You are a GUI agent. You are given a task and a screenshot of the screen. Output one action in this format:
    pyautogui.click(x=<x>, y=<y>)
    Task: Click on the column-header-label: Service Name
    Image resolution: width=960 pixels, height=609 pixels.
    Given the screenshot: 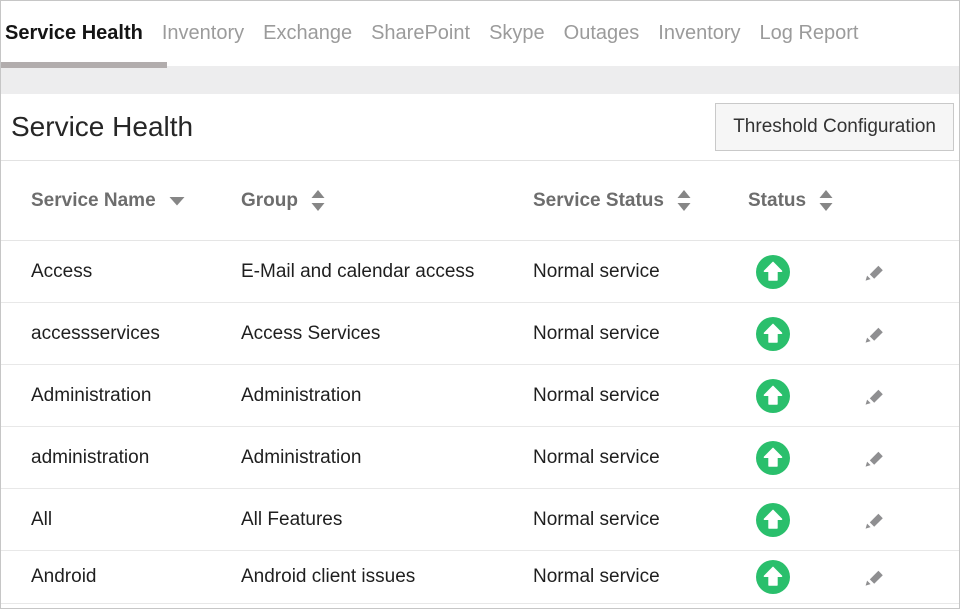 What is the action you would take?
    pyautogui.click(x=93, y=200)
    